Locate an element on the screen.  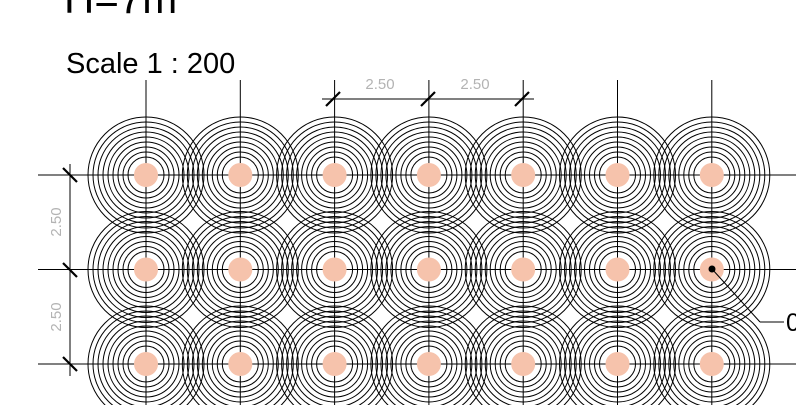
drawing-scale: Scale 1 : 200 is located at coordinates (151, 64).